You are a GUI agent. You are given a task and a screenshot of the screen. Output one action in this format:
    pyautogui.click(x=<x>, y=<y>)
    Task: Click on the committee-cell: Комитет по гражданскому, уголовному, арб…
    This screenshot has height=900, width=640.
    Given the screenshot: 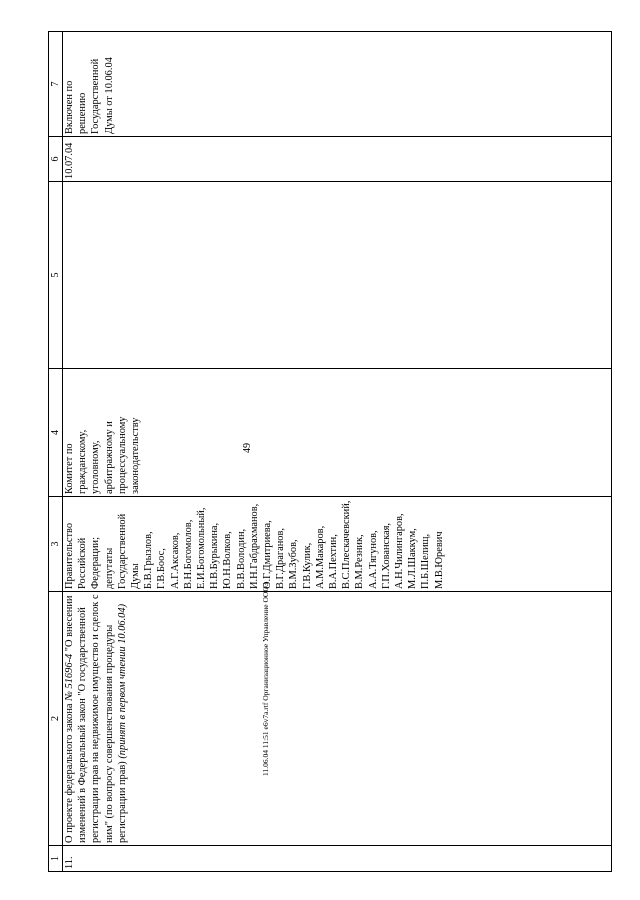 What is the action you would take?
    pyautogui.click(x=337, y=432)
    